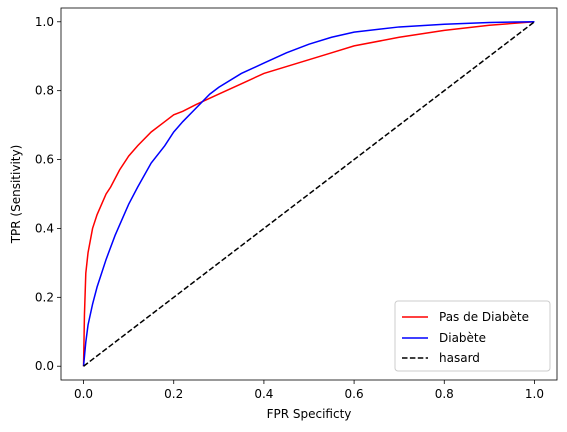  Describe the element at coordinates (173, 394) in the screenshot. I see `x-tick-label: 0.2` at that location.